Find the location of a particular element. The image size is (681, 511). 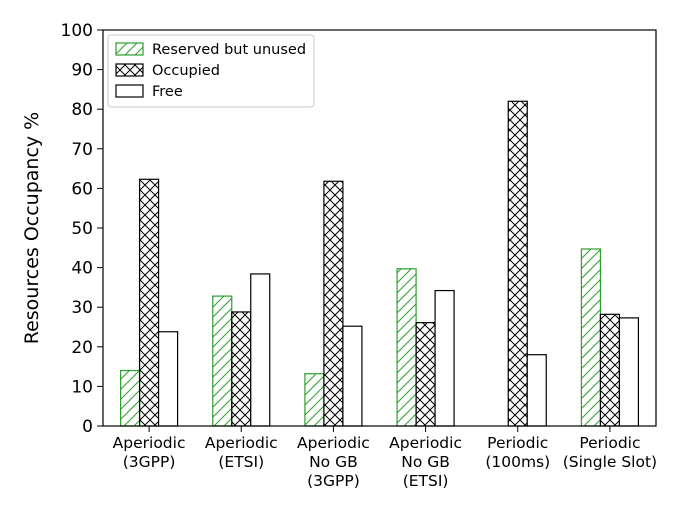

x-tick-label: Aperiodic No GB (3GPP) is located at coordinates (333, 462).